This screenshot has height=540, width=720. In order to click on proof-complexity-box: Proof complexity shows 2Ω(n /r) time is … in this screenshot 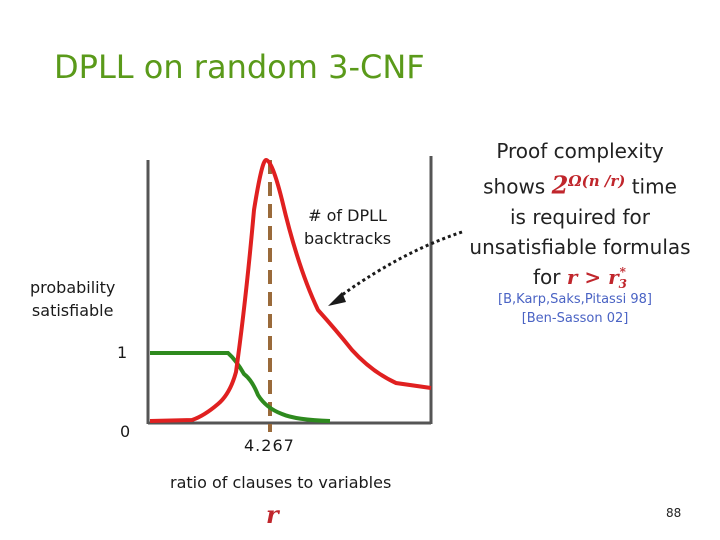, I will do `click(580, 214)`.